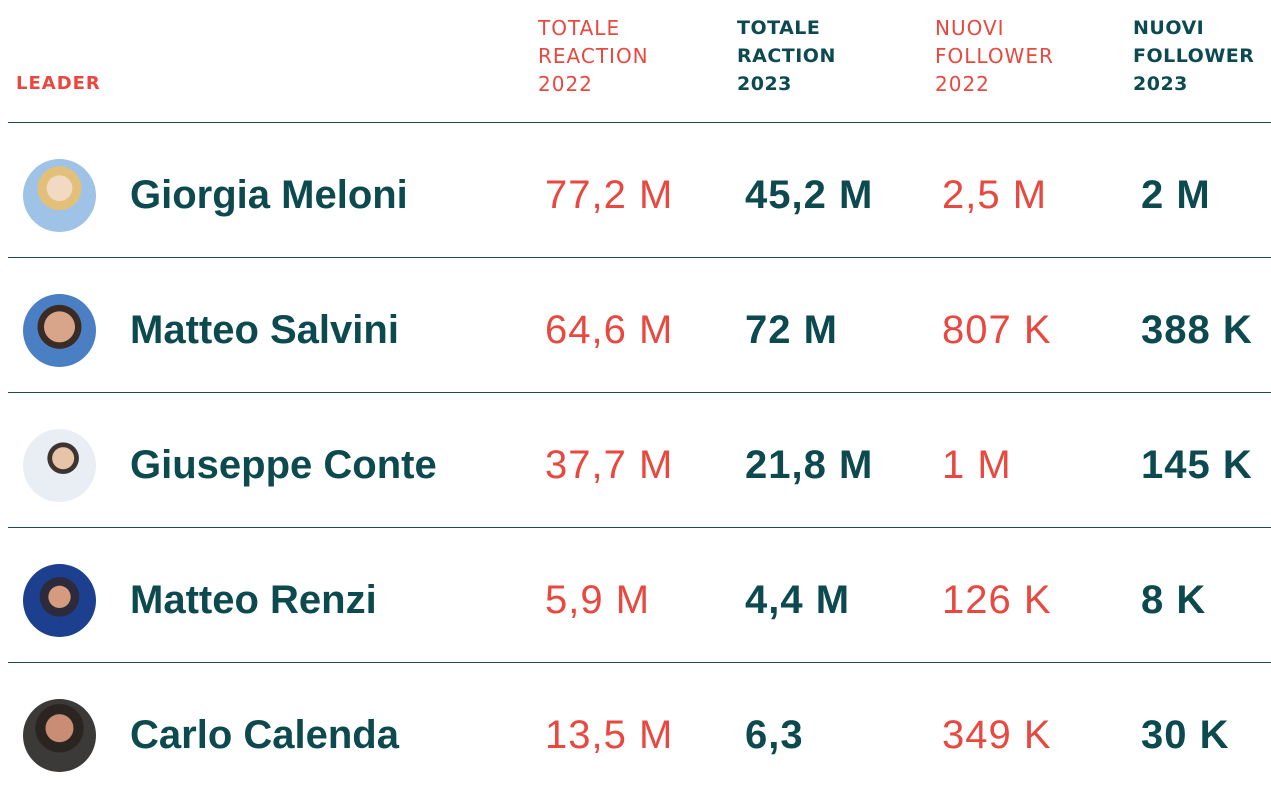 Image resolution: width=1271 pixels, height=787 pixels. Describe the element at coordinates (809, 195) in the screenshot. I see `cell-value: 45,2 M` at that location.